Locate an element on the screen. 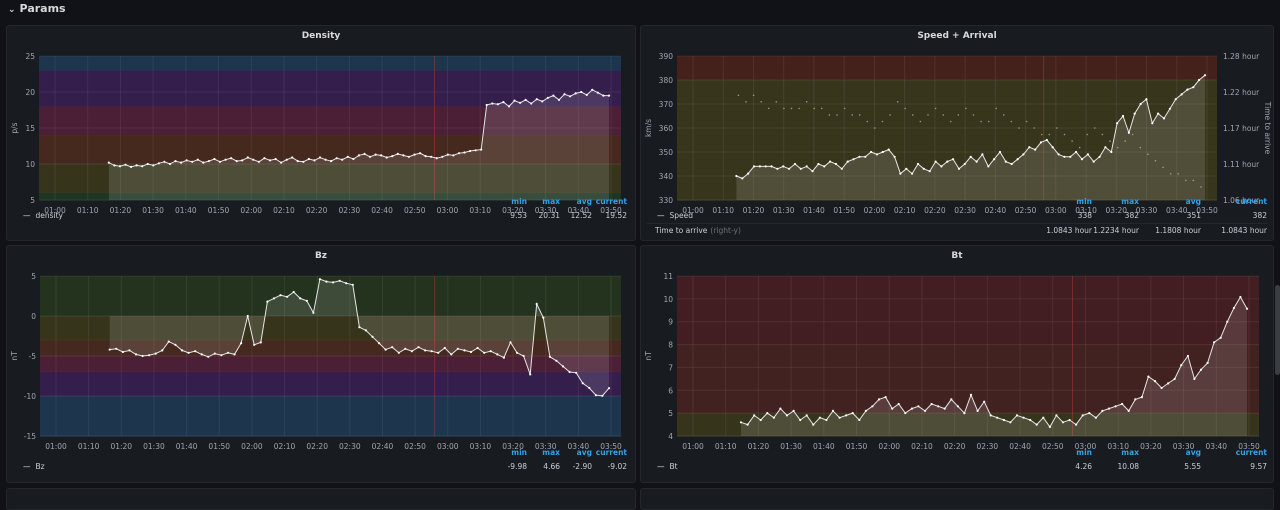 The height and width of the screenshot is (510, 1280). x-tick-label: 03:00 is located at coordinates (448, 210).